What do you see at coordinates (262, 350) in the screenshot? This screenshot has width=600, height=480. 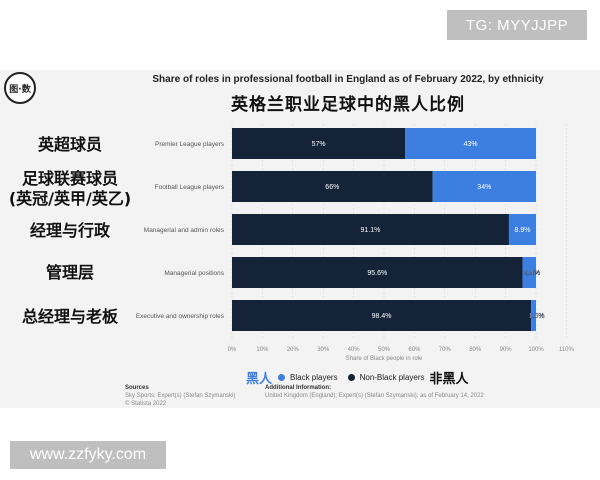 I see `x-tick-label: 10%` at bounding box center [262, 350].